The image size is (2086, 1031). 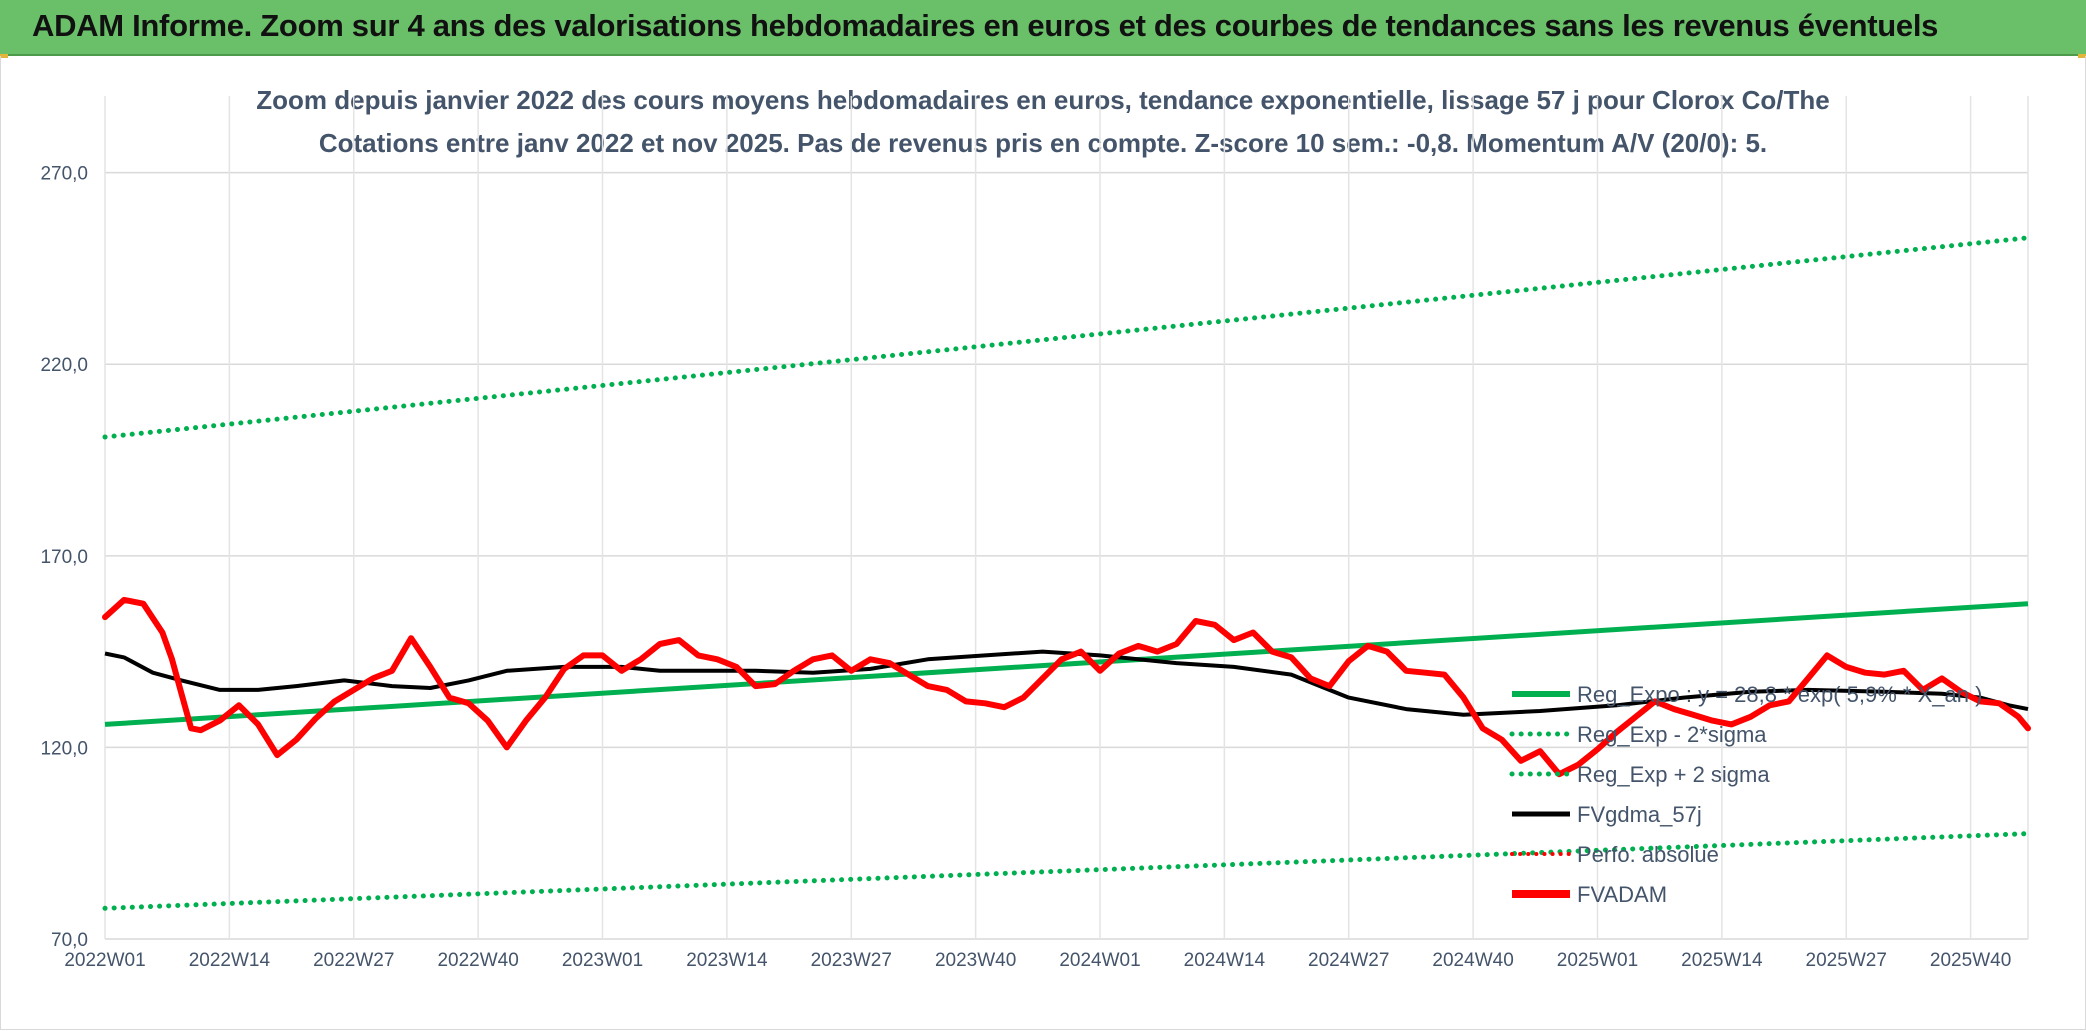 I want to click on legend-label: Reg_Exp + 2 sigma, so click(x=1673, y=774).